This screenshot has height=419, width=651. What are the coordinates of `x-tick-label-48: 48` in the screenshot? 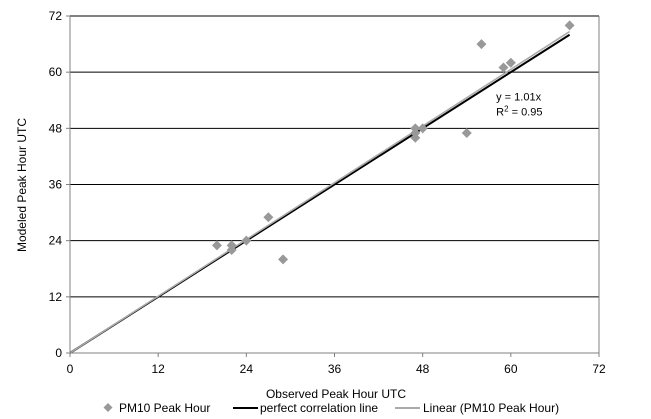 It's located at (423, 369).